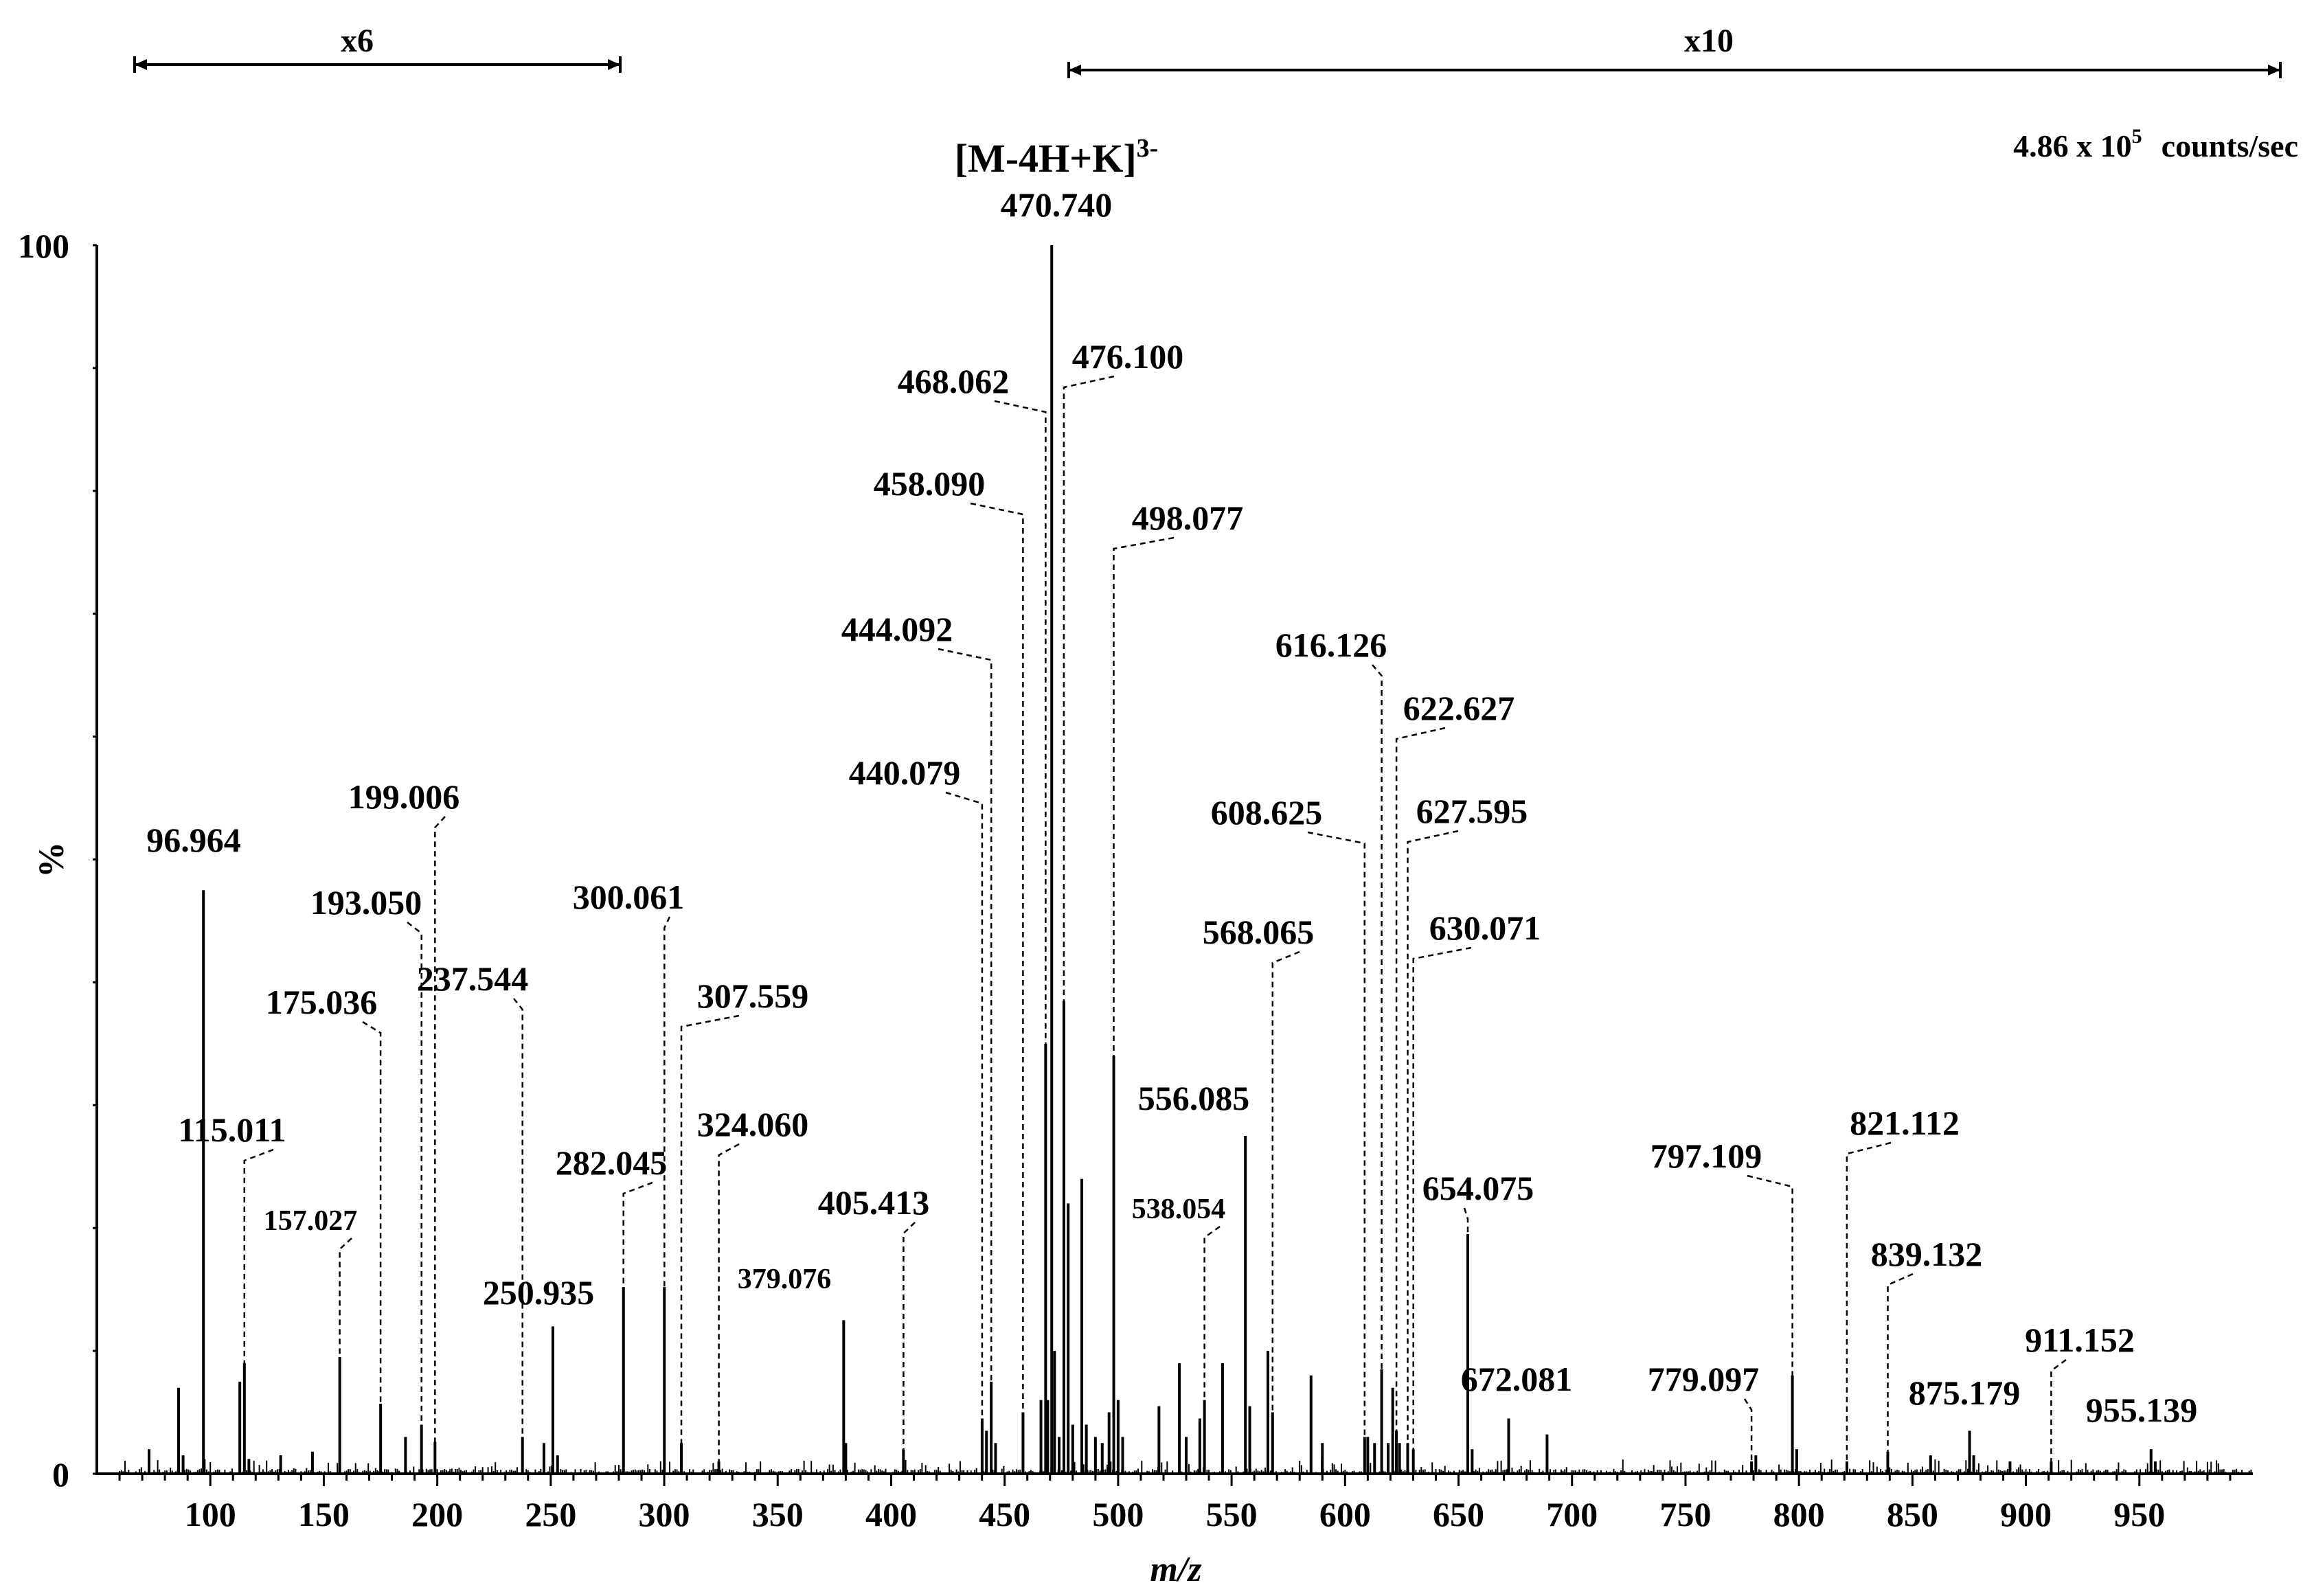 The image size is (2303, 1596). What do you see at coordinates (1458, 1515) in the screenshot?
I see `x-tick-label: 650` at bounding box center [1458, 1515].